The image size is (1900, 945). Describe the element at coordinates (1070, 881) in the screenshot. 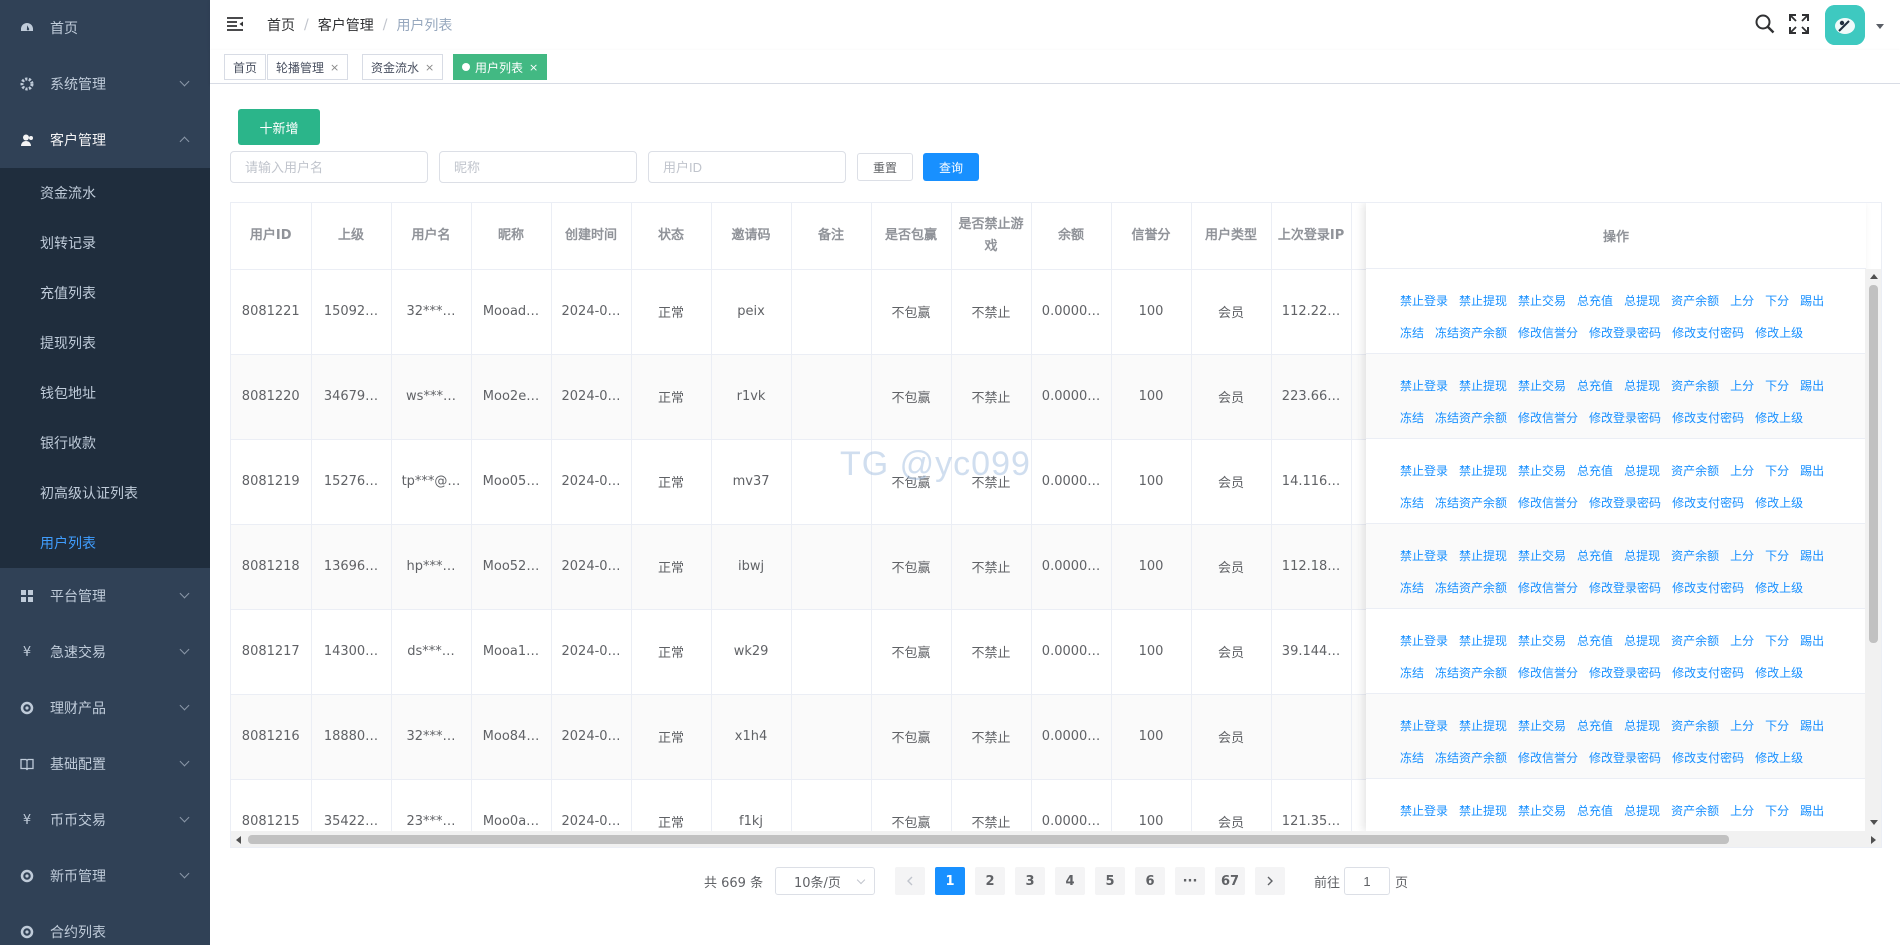

I see `page-button-4: 4` at that location.